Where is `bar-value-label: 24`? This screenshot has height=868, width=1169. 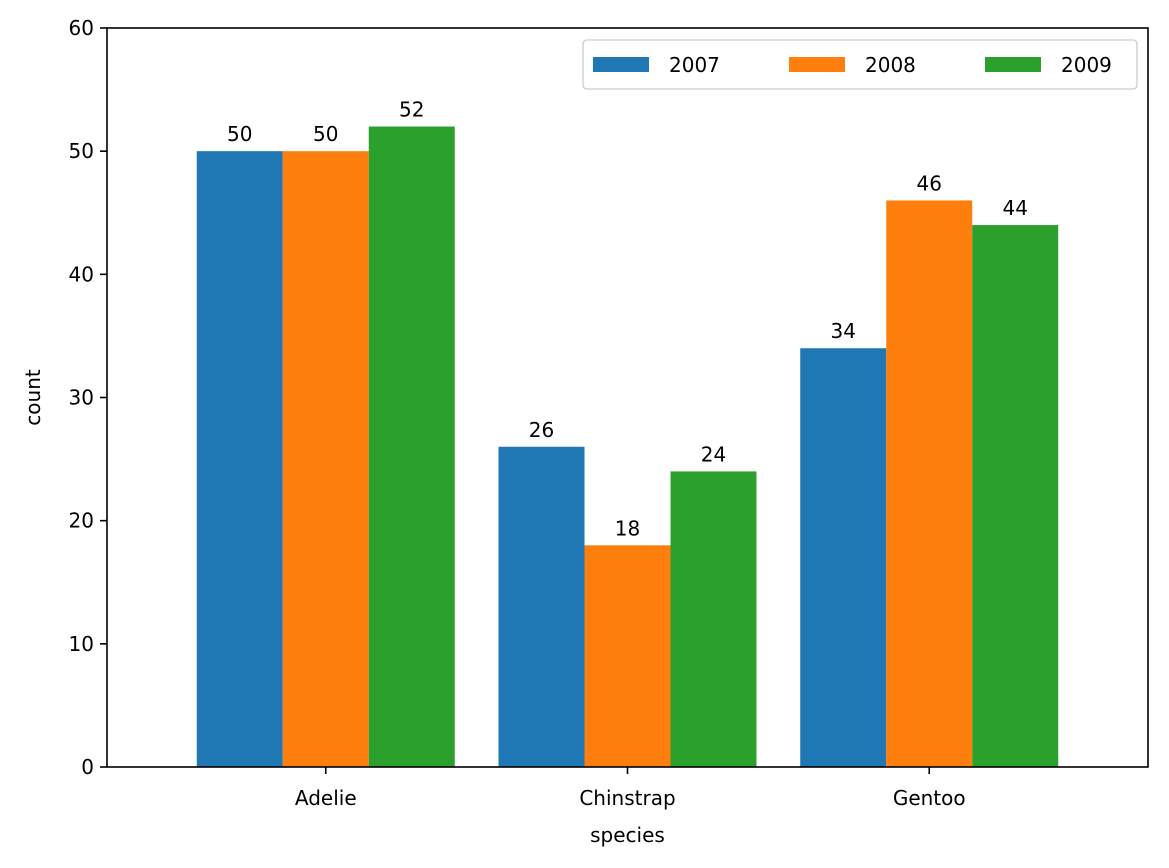
bar-value-label: 24 is located at coordinates (713, 454).